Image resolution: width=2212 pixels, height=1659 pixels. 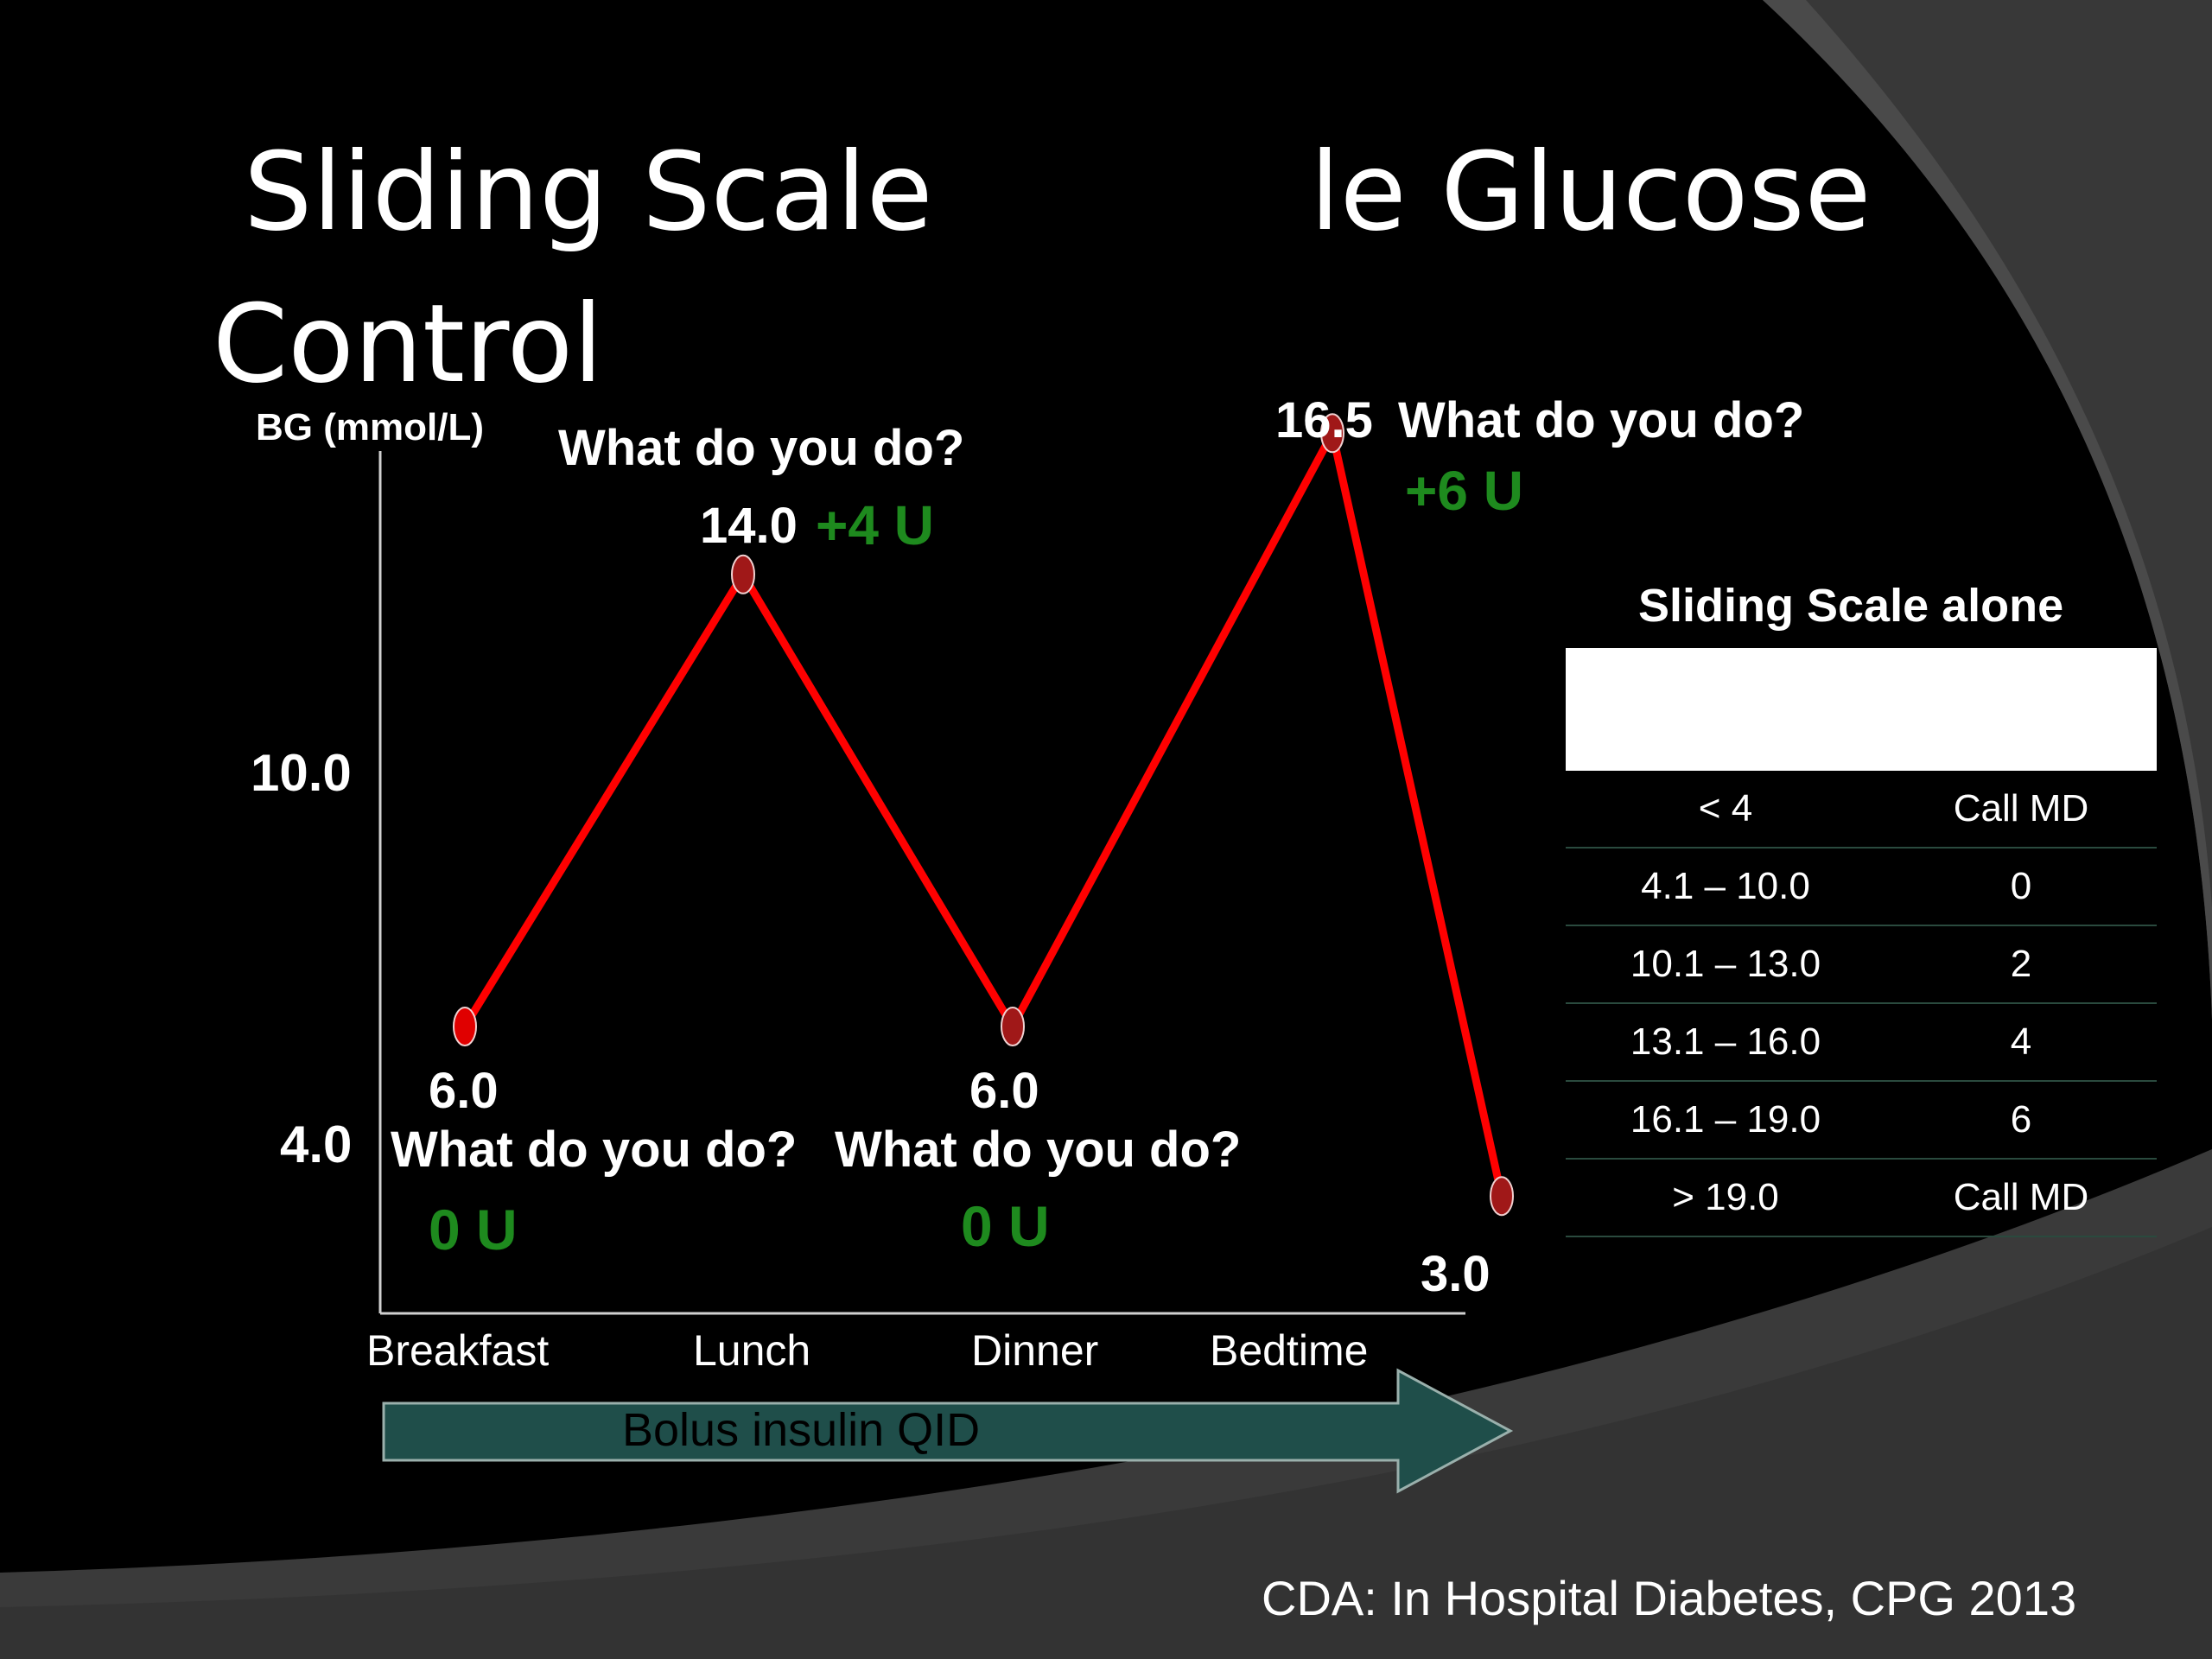 What do you see at coordinates (1669, 1598) in the screenshot?
I see `source-citation: CDA: In Hospital Diabetes, CPG 2013` at bounding box center [1669, 1598].